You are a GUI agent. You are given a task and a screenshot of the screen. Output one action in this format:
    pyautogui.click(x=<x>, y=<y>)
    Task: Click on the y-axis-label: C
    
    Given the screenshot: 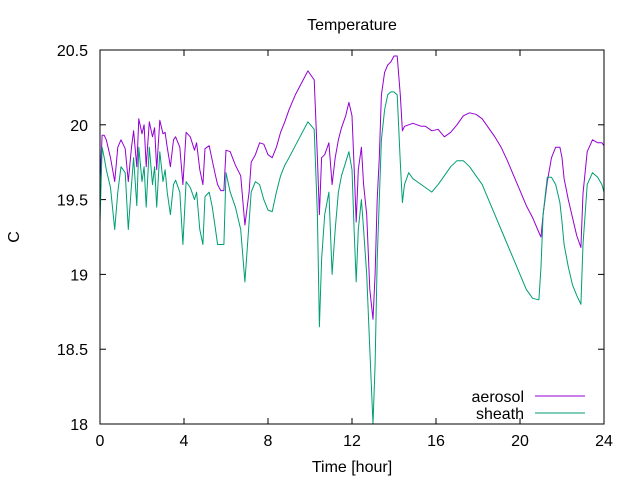 What is the action you would take?
    pyautogui.click(x=14, y=237)
    